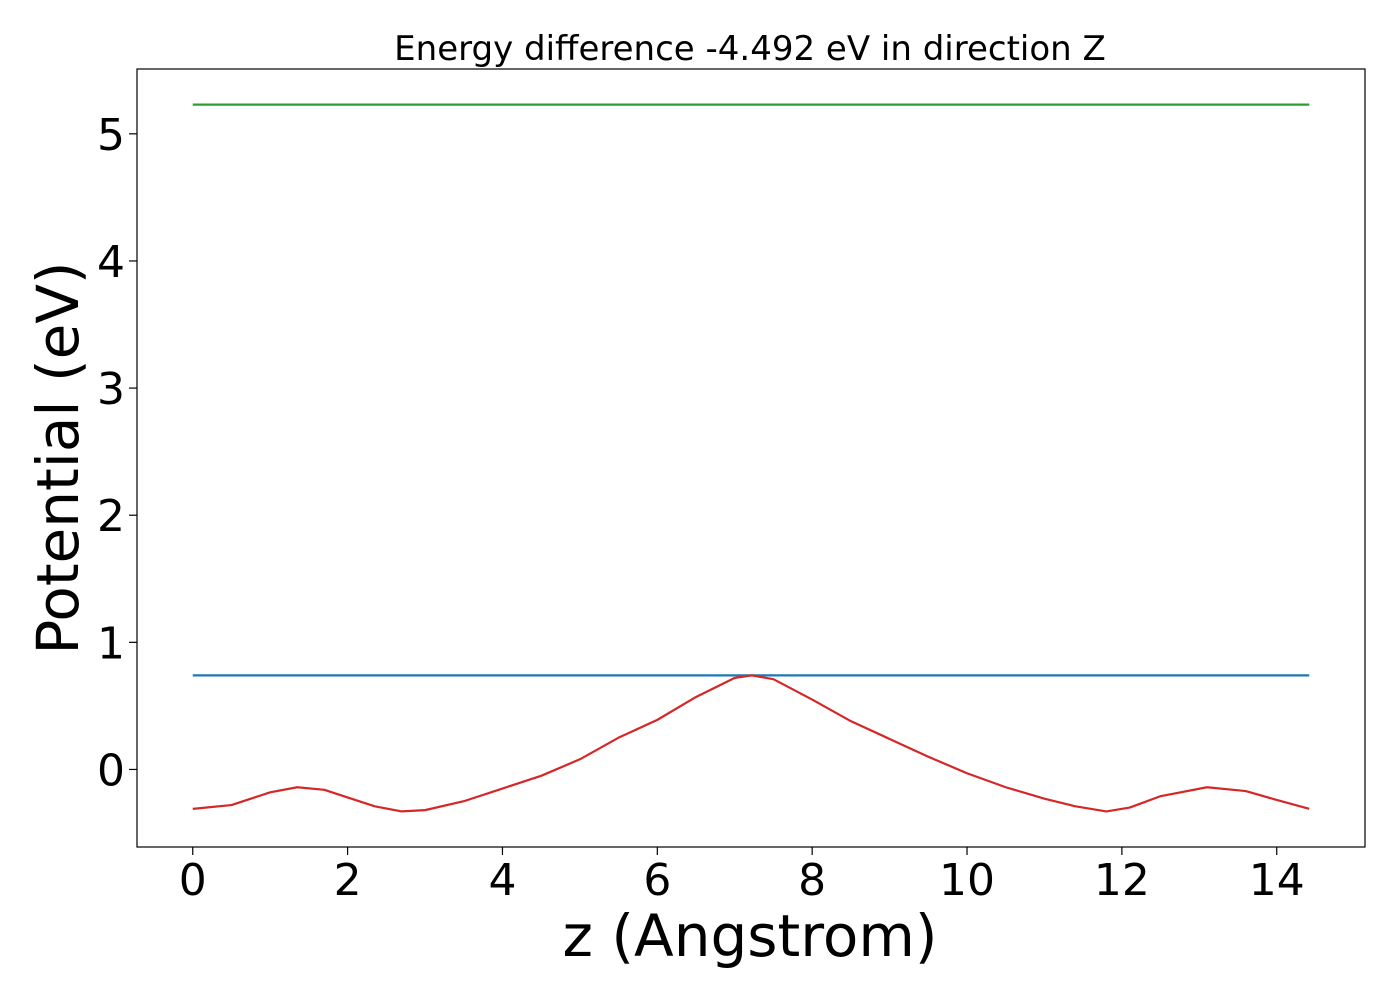 The image size is (1400, 1000). Describe the element at coordinates (812, 880) in the screenshot. I see `x-tick-label: 8` at that location.